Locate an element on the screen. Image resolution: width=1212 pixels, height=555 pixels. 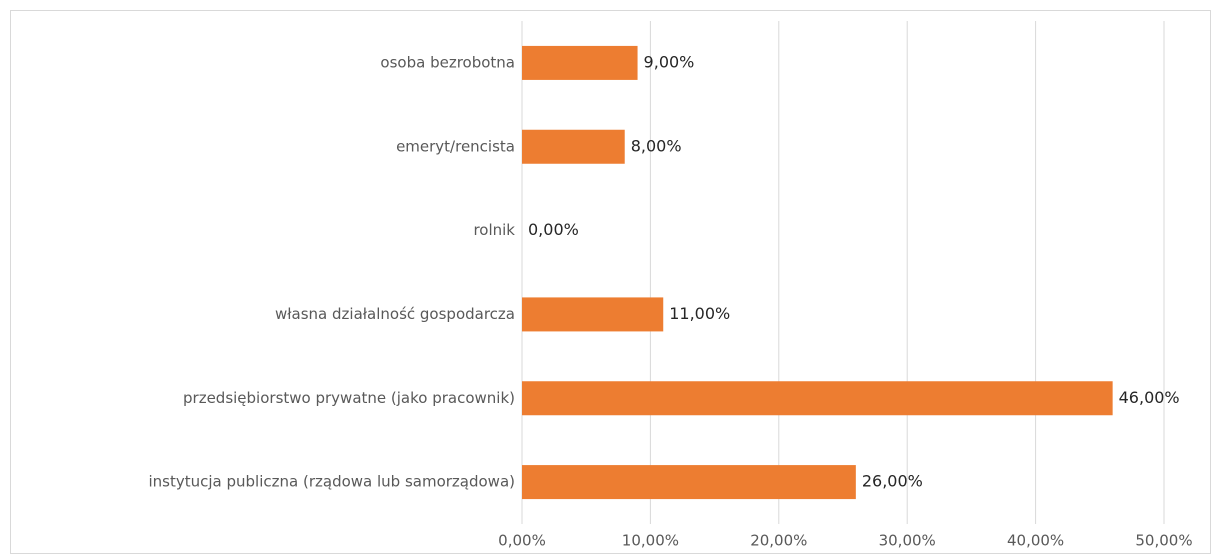
x-tick-label: 20,00% is located at coordinates (778, 541).